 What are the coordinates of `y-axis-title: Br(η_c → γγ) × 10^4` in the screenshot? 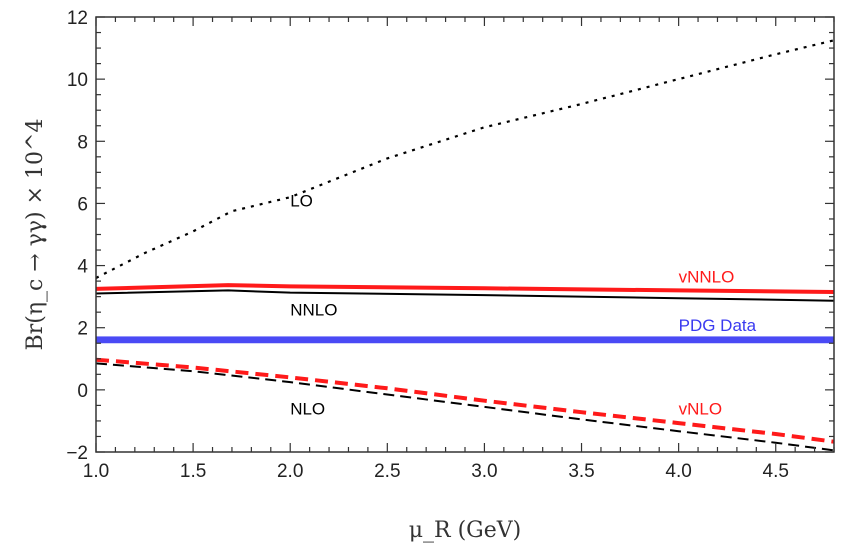 It's located at (35, 235).